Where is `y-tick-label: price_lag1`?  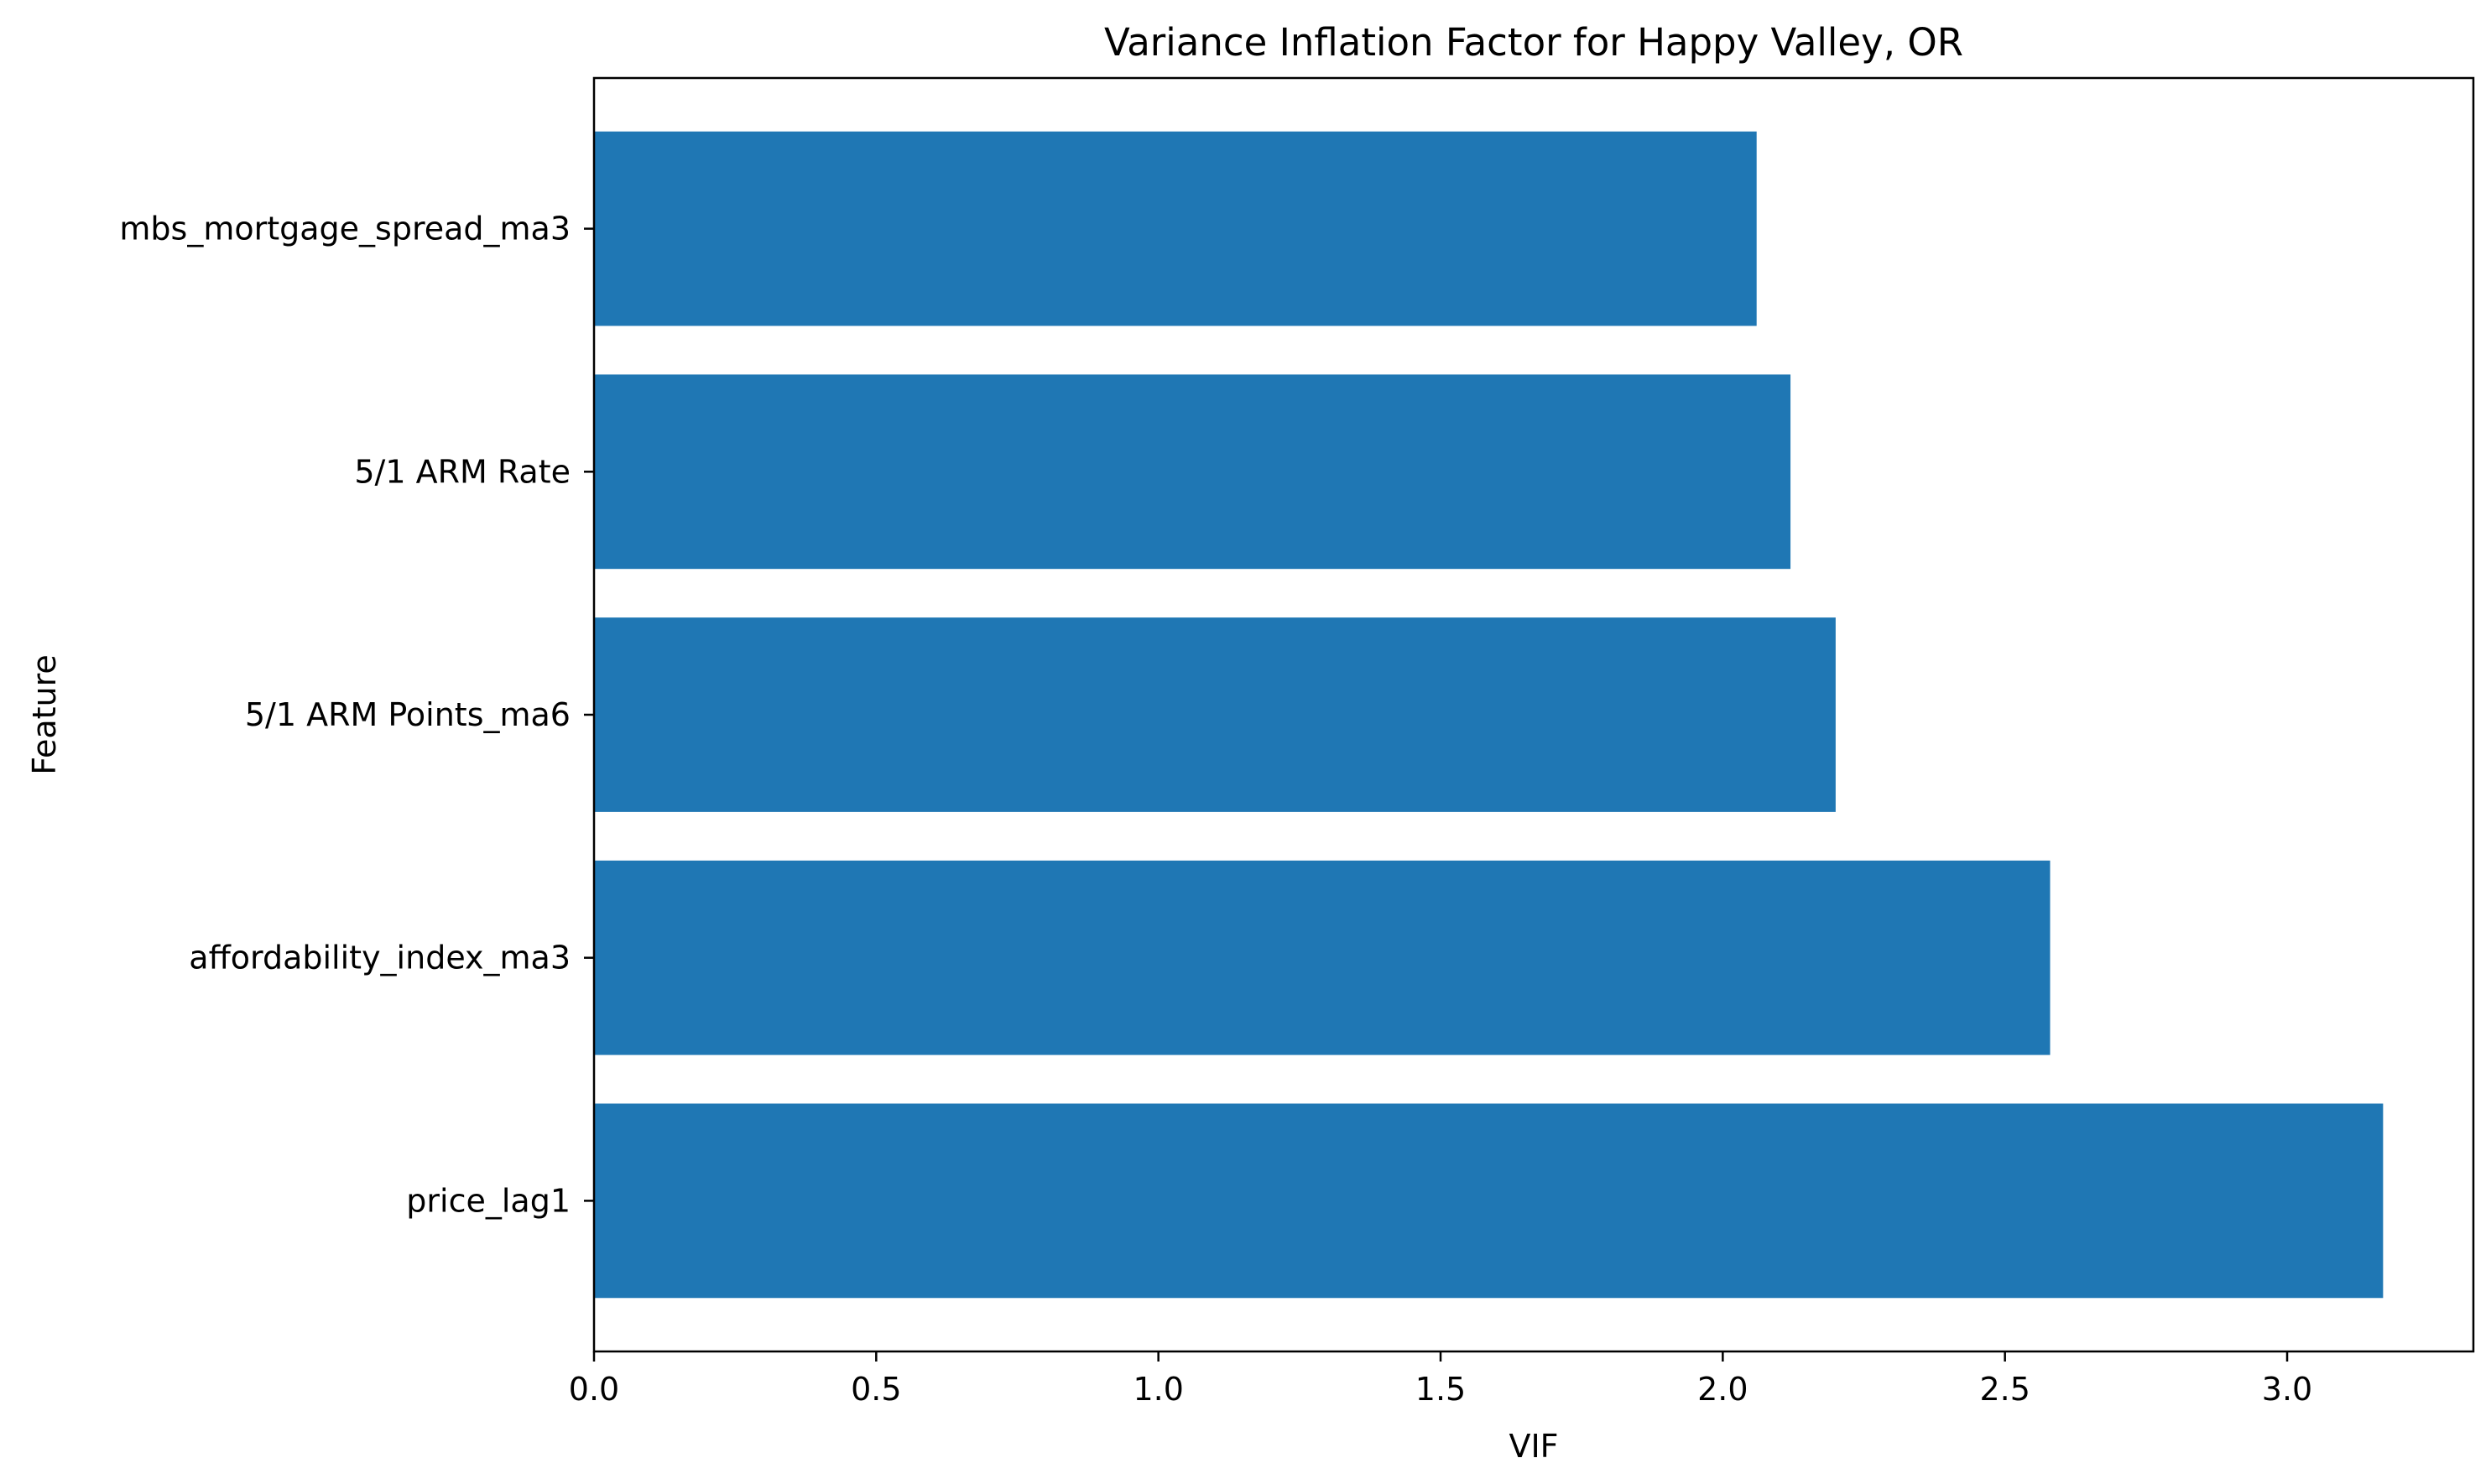
y-tick-label: price_lag1 is located at coordinates (489, 1200).